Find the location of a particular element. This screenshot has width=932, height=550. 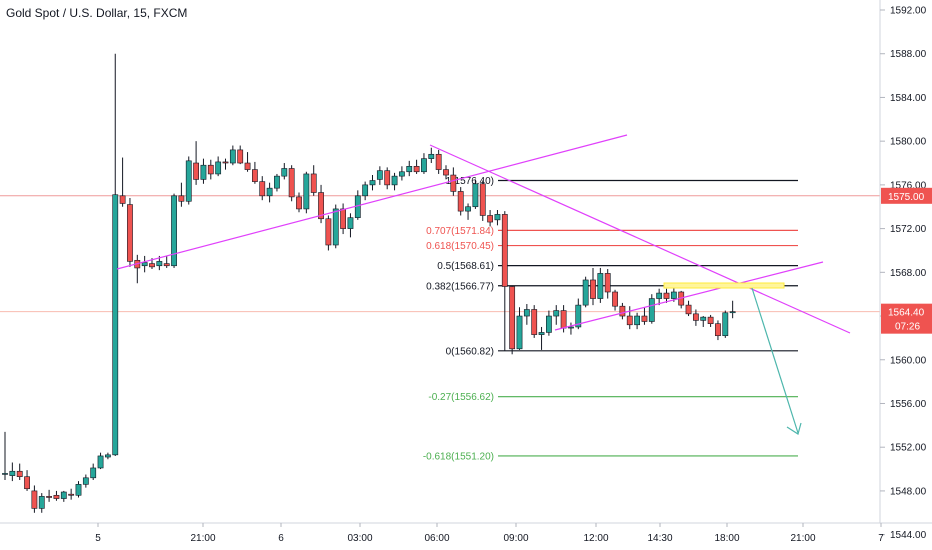

y-tick-label: 1544.00 is located at coordinates (908, 535).